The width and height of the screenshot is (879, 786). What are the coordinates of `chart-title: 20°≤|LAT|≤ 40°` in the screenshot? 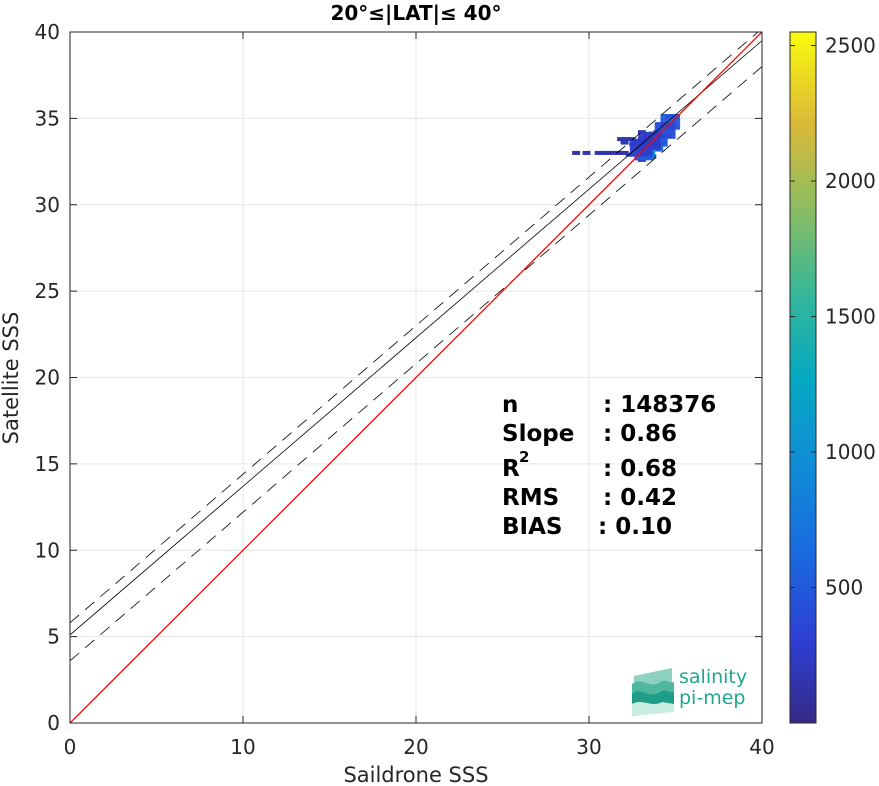 It's located at (415, 13).